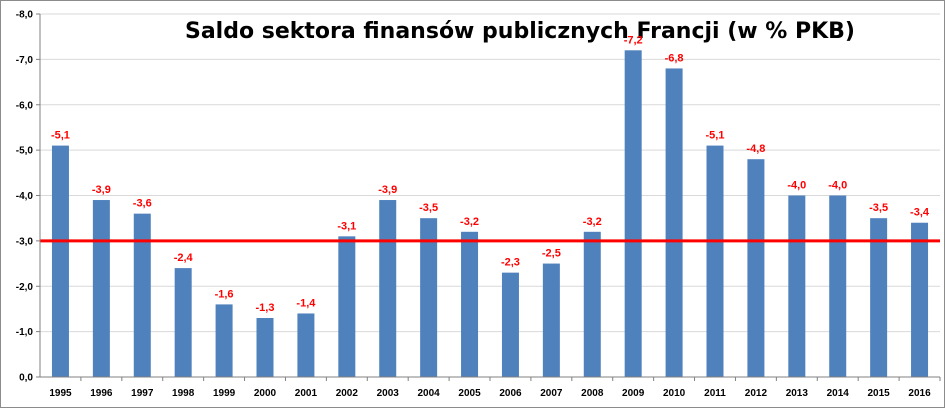 This screenshot has width=945, height=408. What do you see at coordinates (101, 393) in the screenshot?
I see `x-tick-label-1996: 1996` at bounding box center [101, 393].